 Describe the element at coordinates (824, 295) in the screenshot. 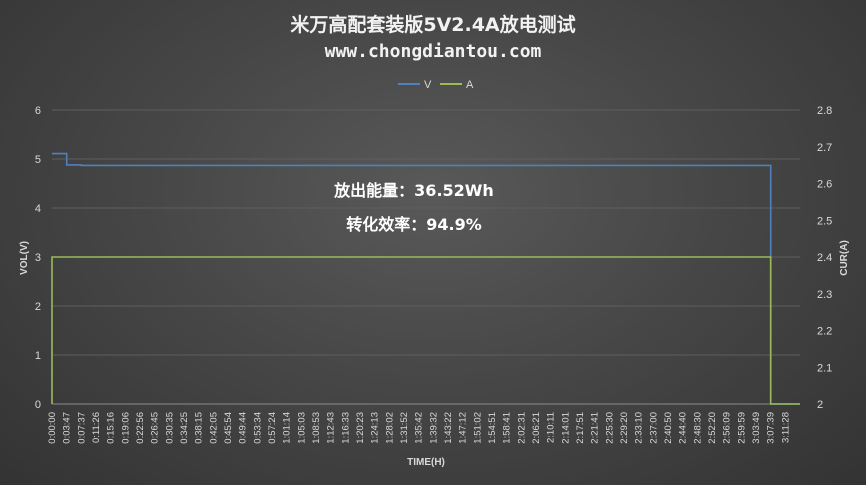

I see `y-right-tick-label: 2.3` at that location.